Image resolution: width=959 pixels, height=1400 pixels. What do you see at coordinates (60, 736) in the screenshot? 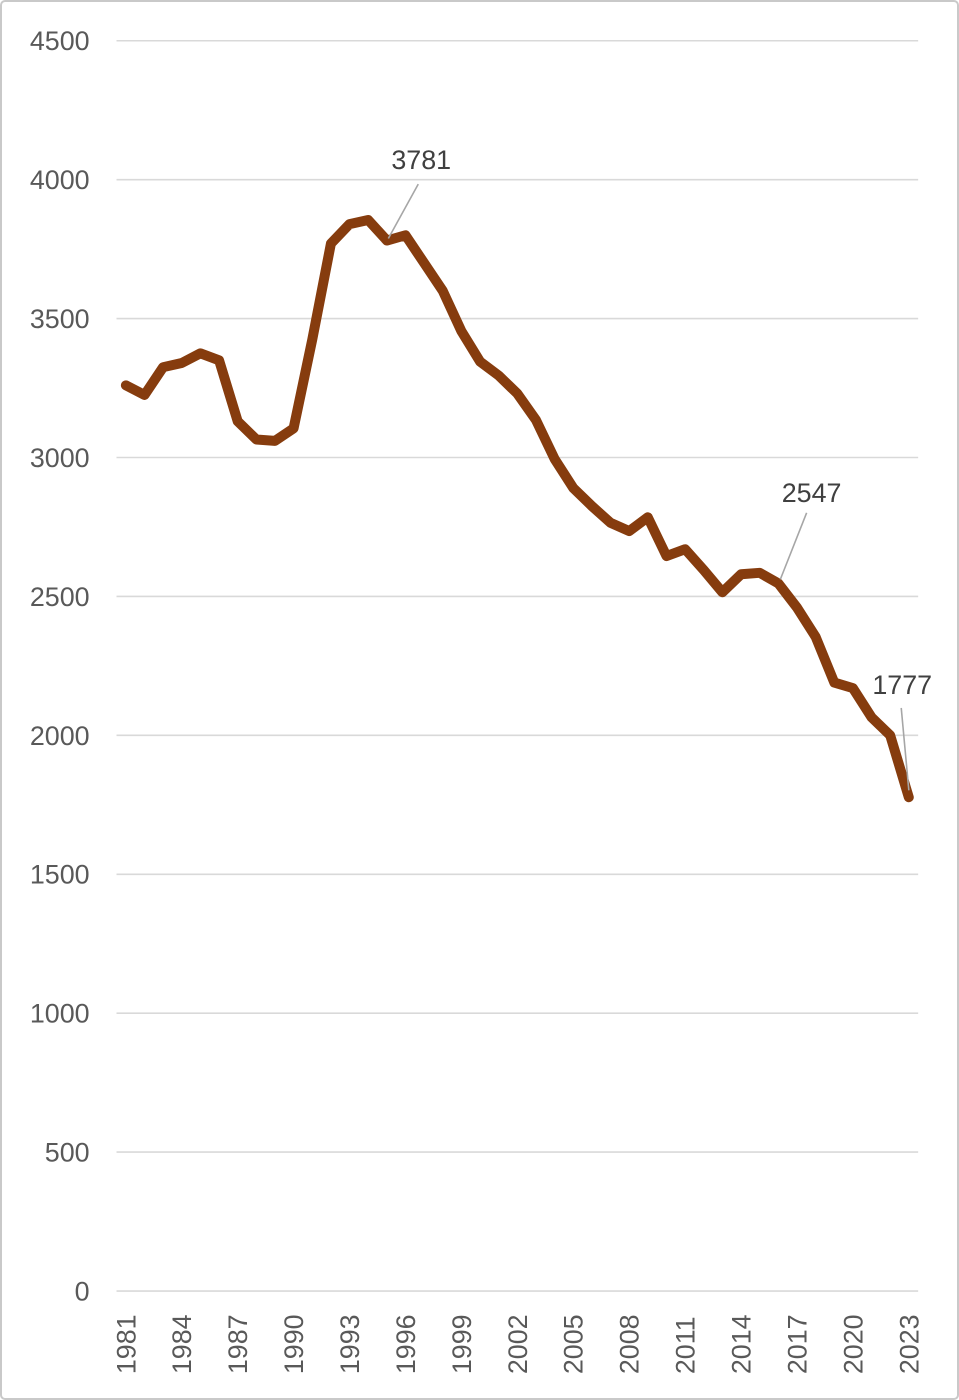
I see `y-tick-label: 2000` at bounding box center [60, 736].